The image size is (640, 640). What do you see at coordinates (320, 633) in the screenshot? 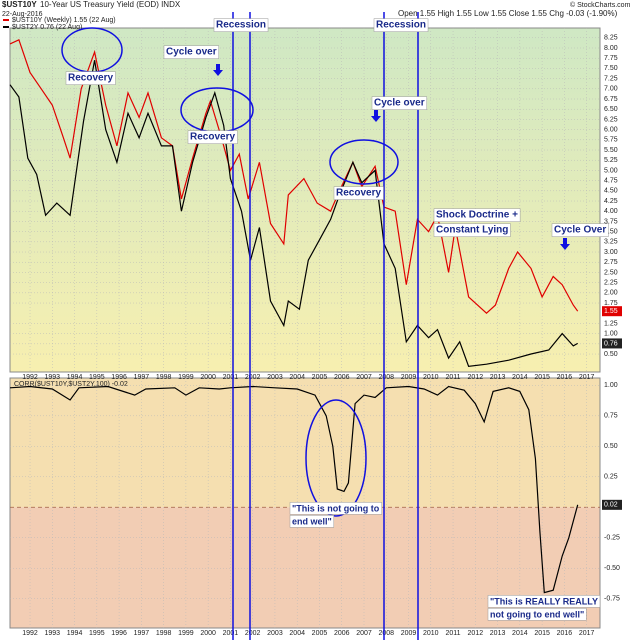
I see `x-tick-label: 2005` at bounding box center [320, 633].